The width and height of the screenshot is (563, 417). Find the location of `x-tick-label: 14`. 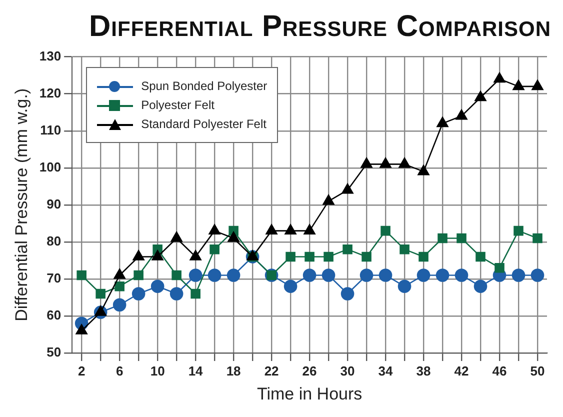

x-tick-label: 14 is located at coordinates (196, 370).